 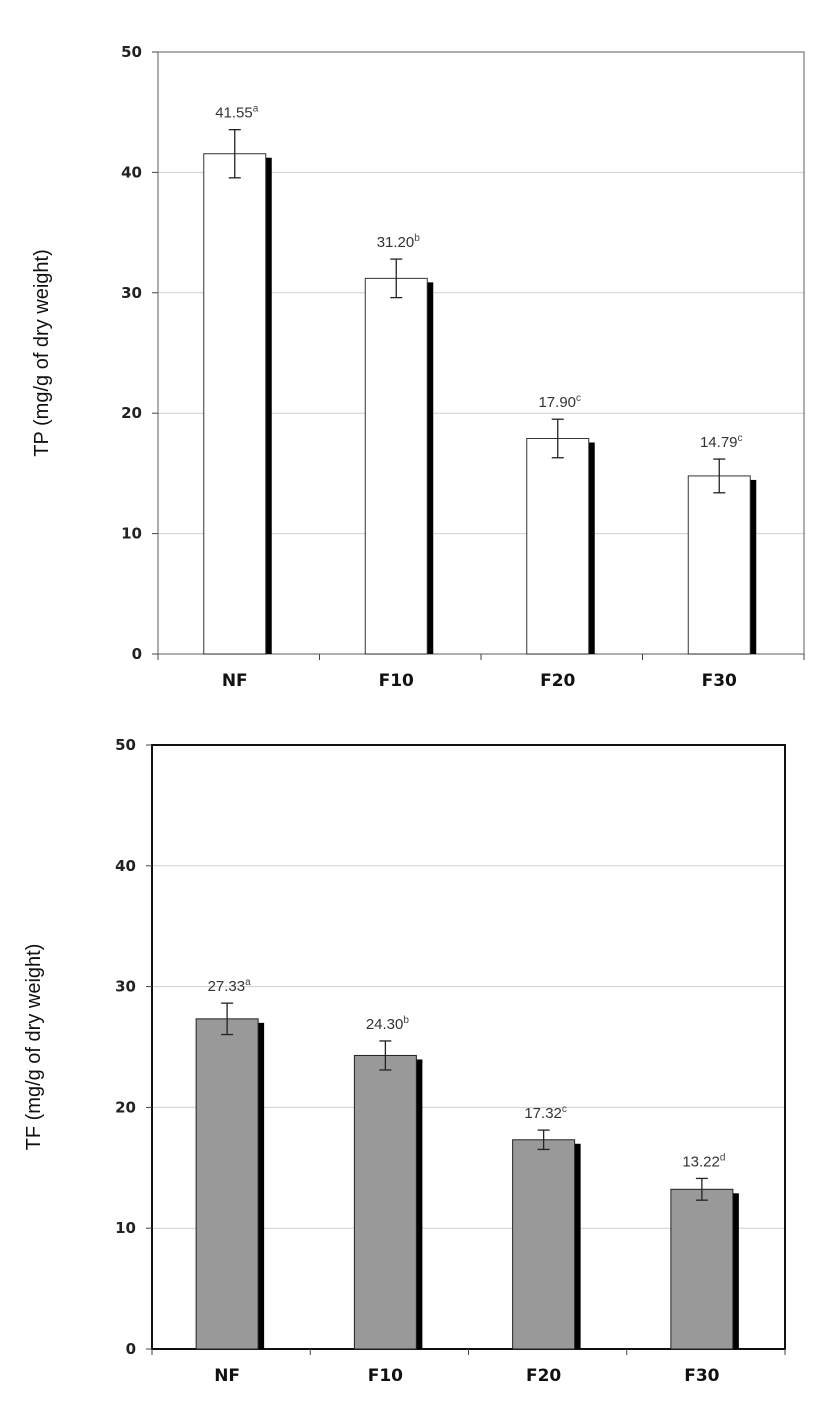 I want to click on y-axis-label: TF (mg/g of dry weight), so click(x=34, y=1047).